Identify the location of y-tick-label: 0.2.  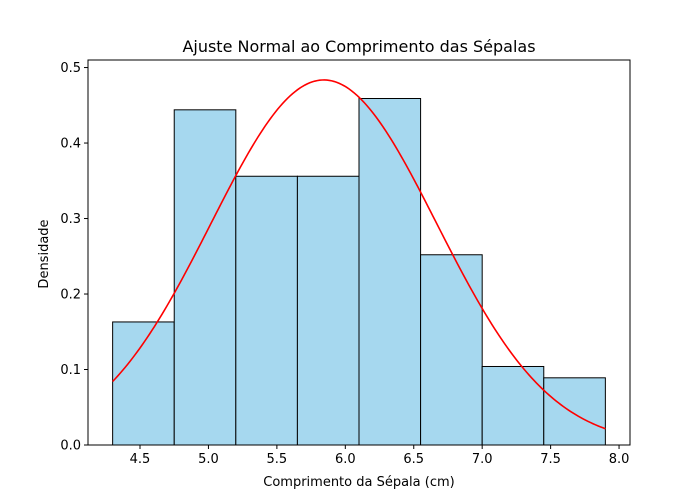
(70, 295).